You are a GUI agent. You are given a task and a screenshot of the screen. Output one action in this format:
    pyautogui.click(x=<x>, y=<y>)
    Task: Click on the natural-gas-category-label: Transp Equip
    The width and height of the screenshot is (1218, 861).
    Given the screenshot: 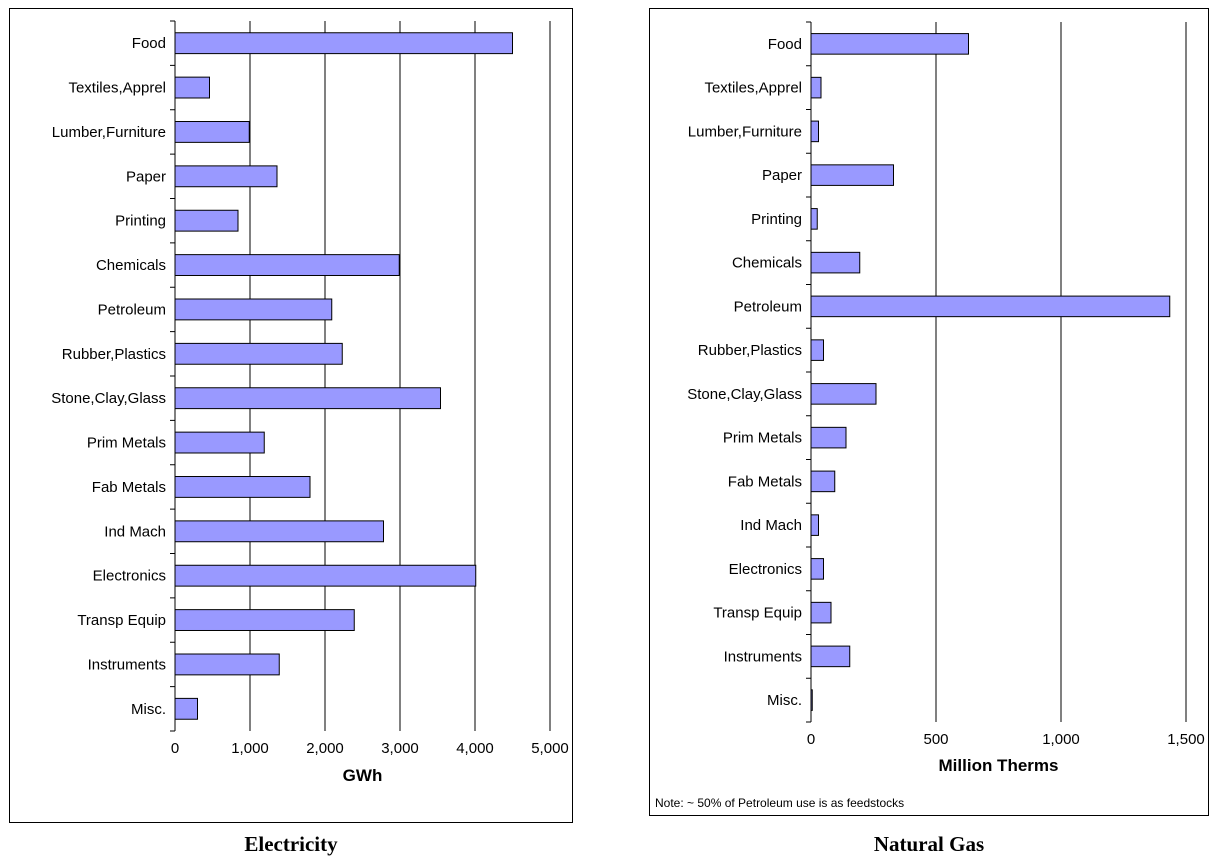 What is the action you would take?
    pyautogui.click(x=757, y=613)
    